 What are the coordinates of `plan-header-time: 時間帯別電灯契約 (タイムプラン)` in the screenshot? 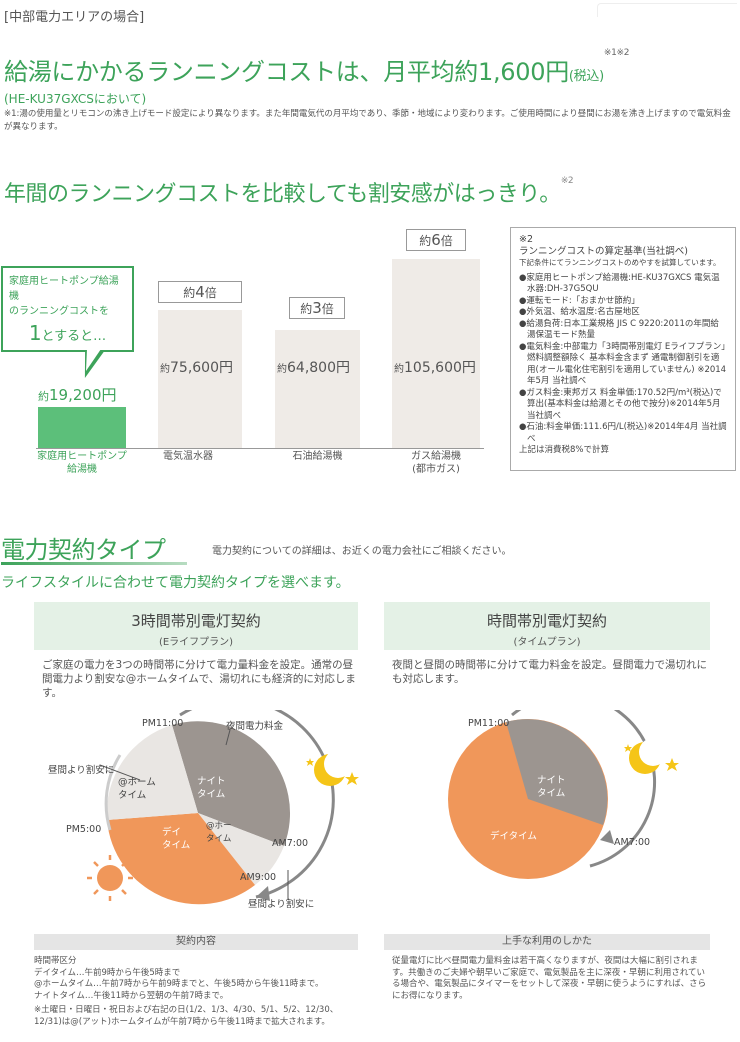 It's located at (547, 626).